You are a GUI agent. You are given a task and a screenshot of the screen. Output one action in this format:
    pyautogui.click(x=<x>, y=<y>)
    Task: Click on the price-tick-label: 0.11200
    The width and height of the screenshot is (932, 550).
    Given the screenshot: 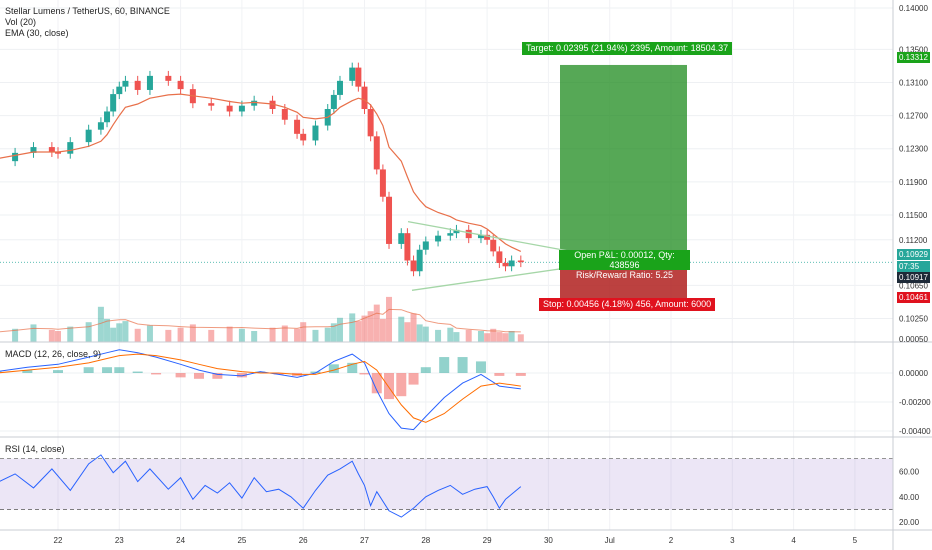 What is the action you would take?
    pyautogui.click(x=913, y=240)
    